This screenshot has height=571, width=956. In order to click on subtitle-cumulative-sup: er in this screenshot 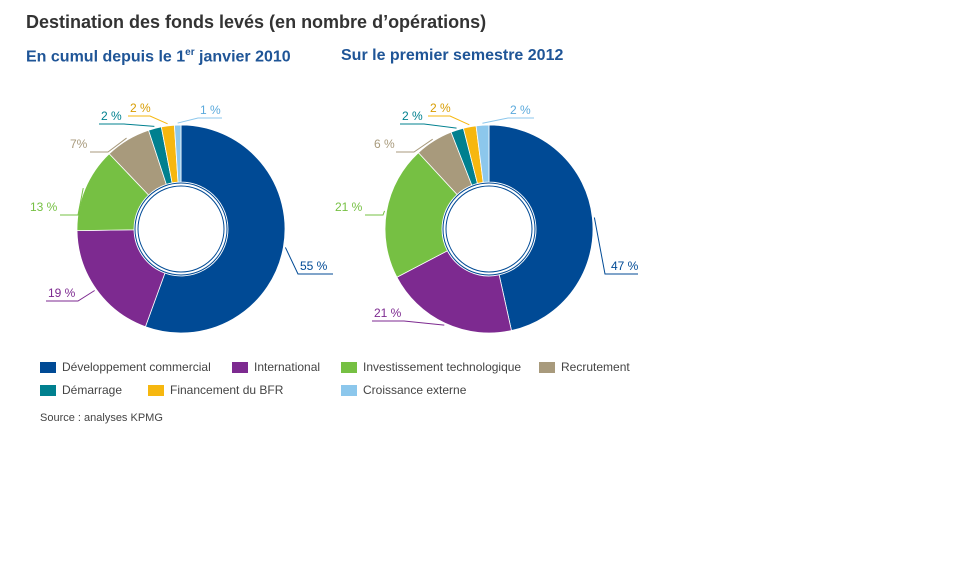, I will do `click(190, 52)`.